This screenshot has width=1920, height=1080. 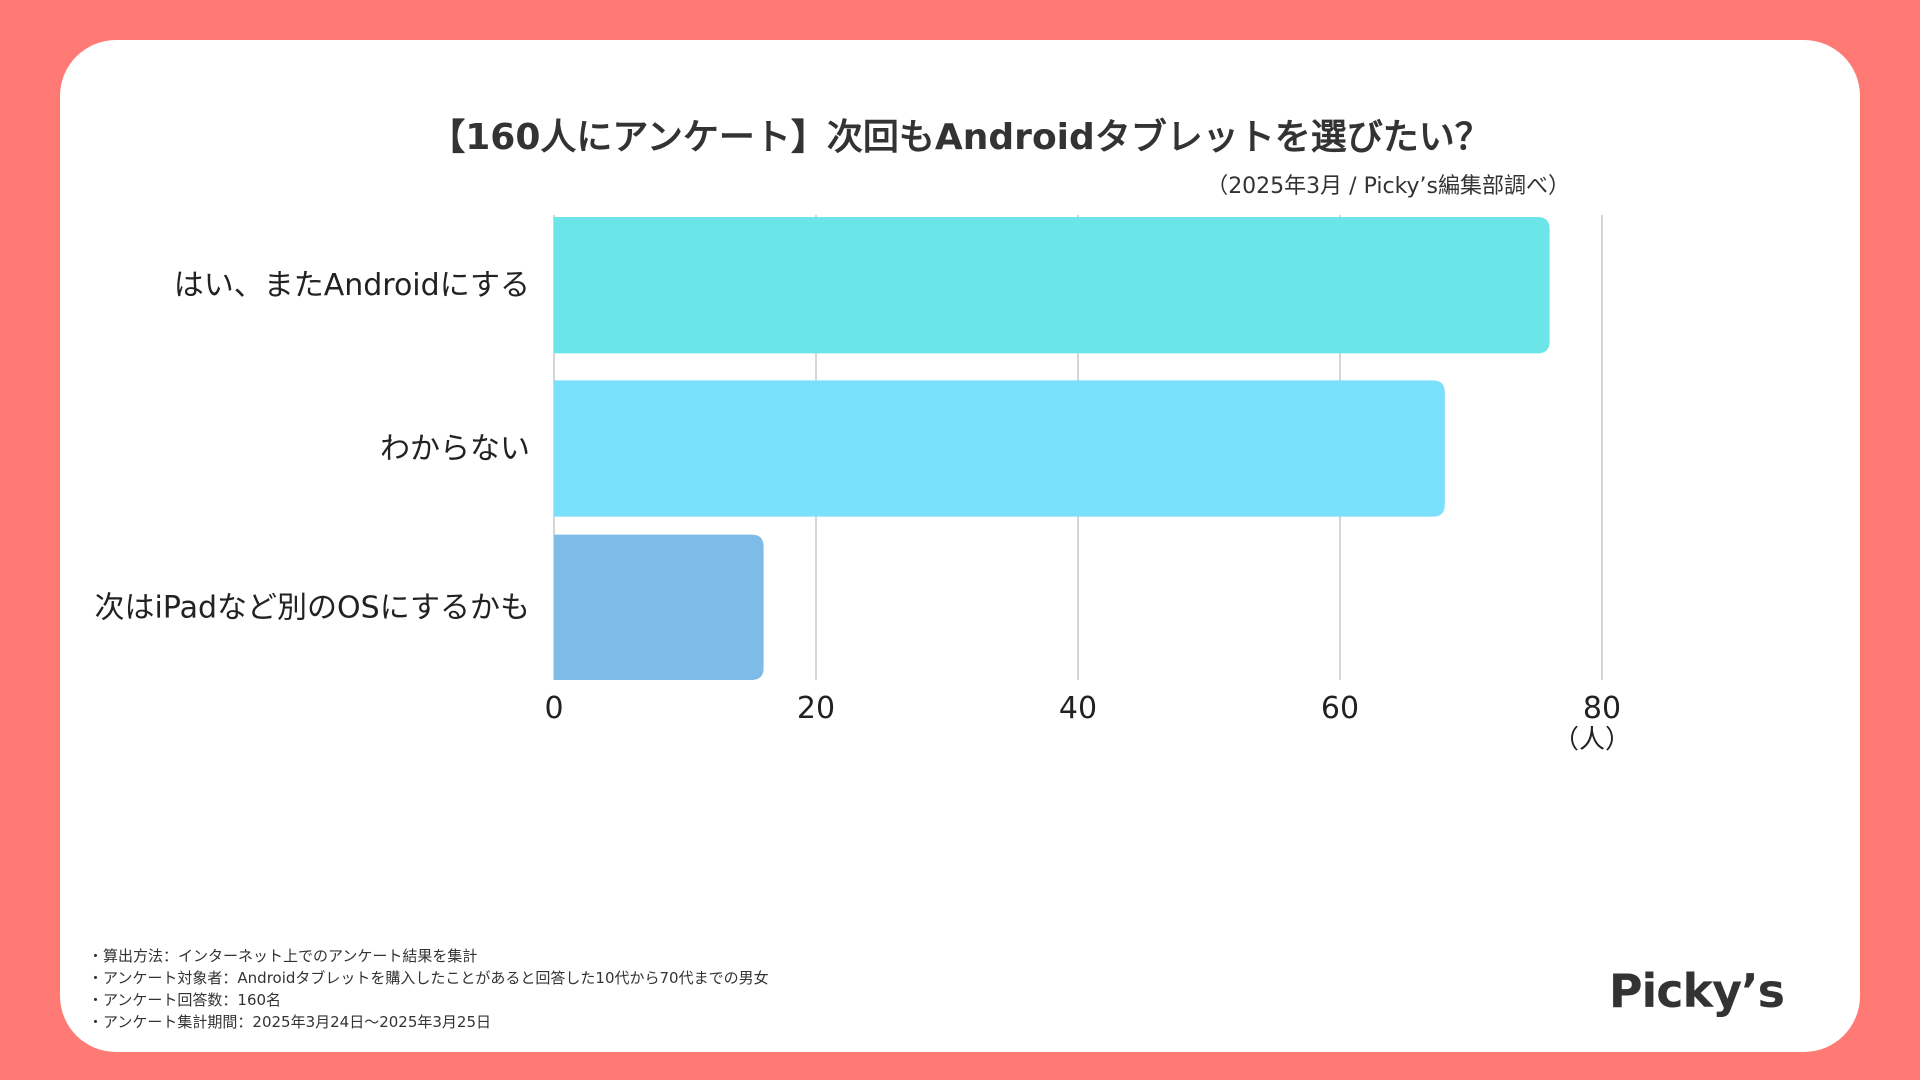 What do you see at coordinates (185, 1000) in the screenshot?
I see `footnote-count: ・アンケート回答数：160名` at bounding box center [185, 1000].